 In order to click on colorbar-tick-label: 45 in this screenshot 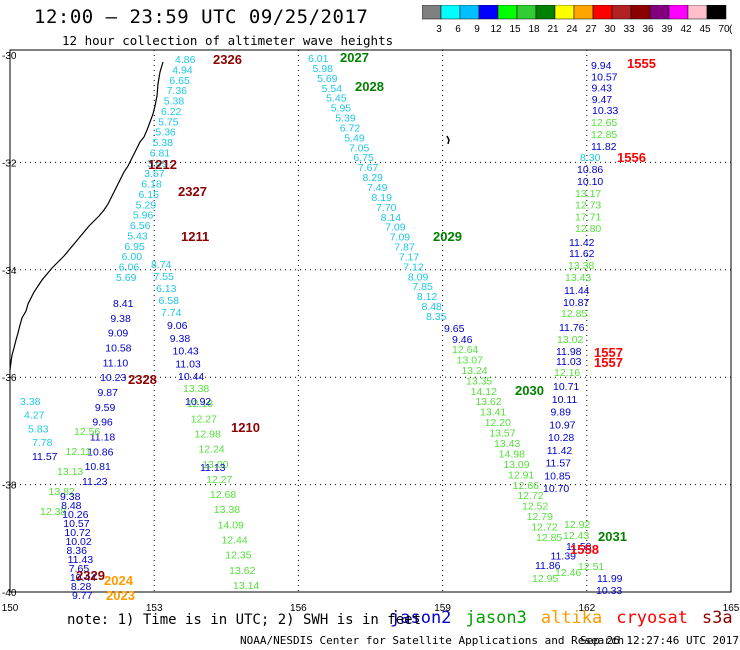, I will do `click(705, 29)`.